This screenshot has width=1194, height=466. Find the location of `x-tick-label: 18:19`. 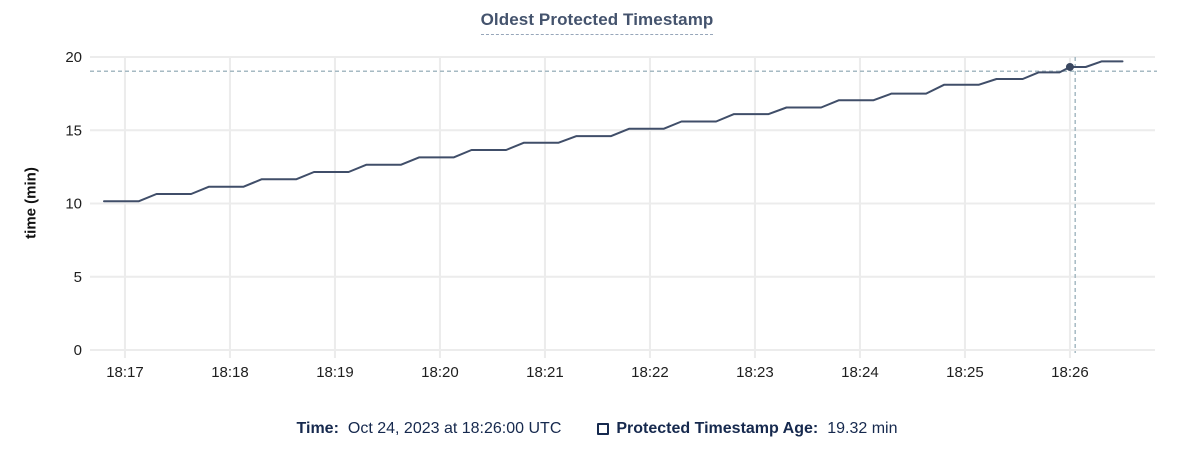

x-tick-label: 18:19 is located at coordinates (335, 372).